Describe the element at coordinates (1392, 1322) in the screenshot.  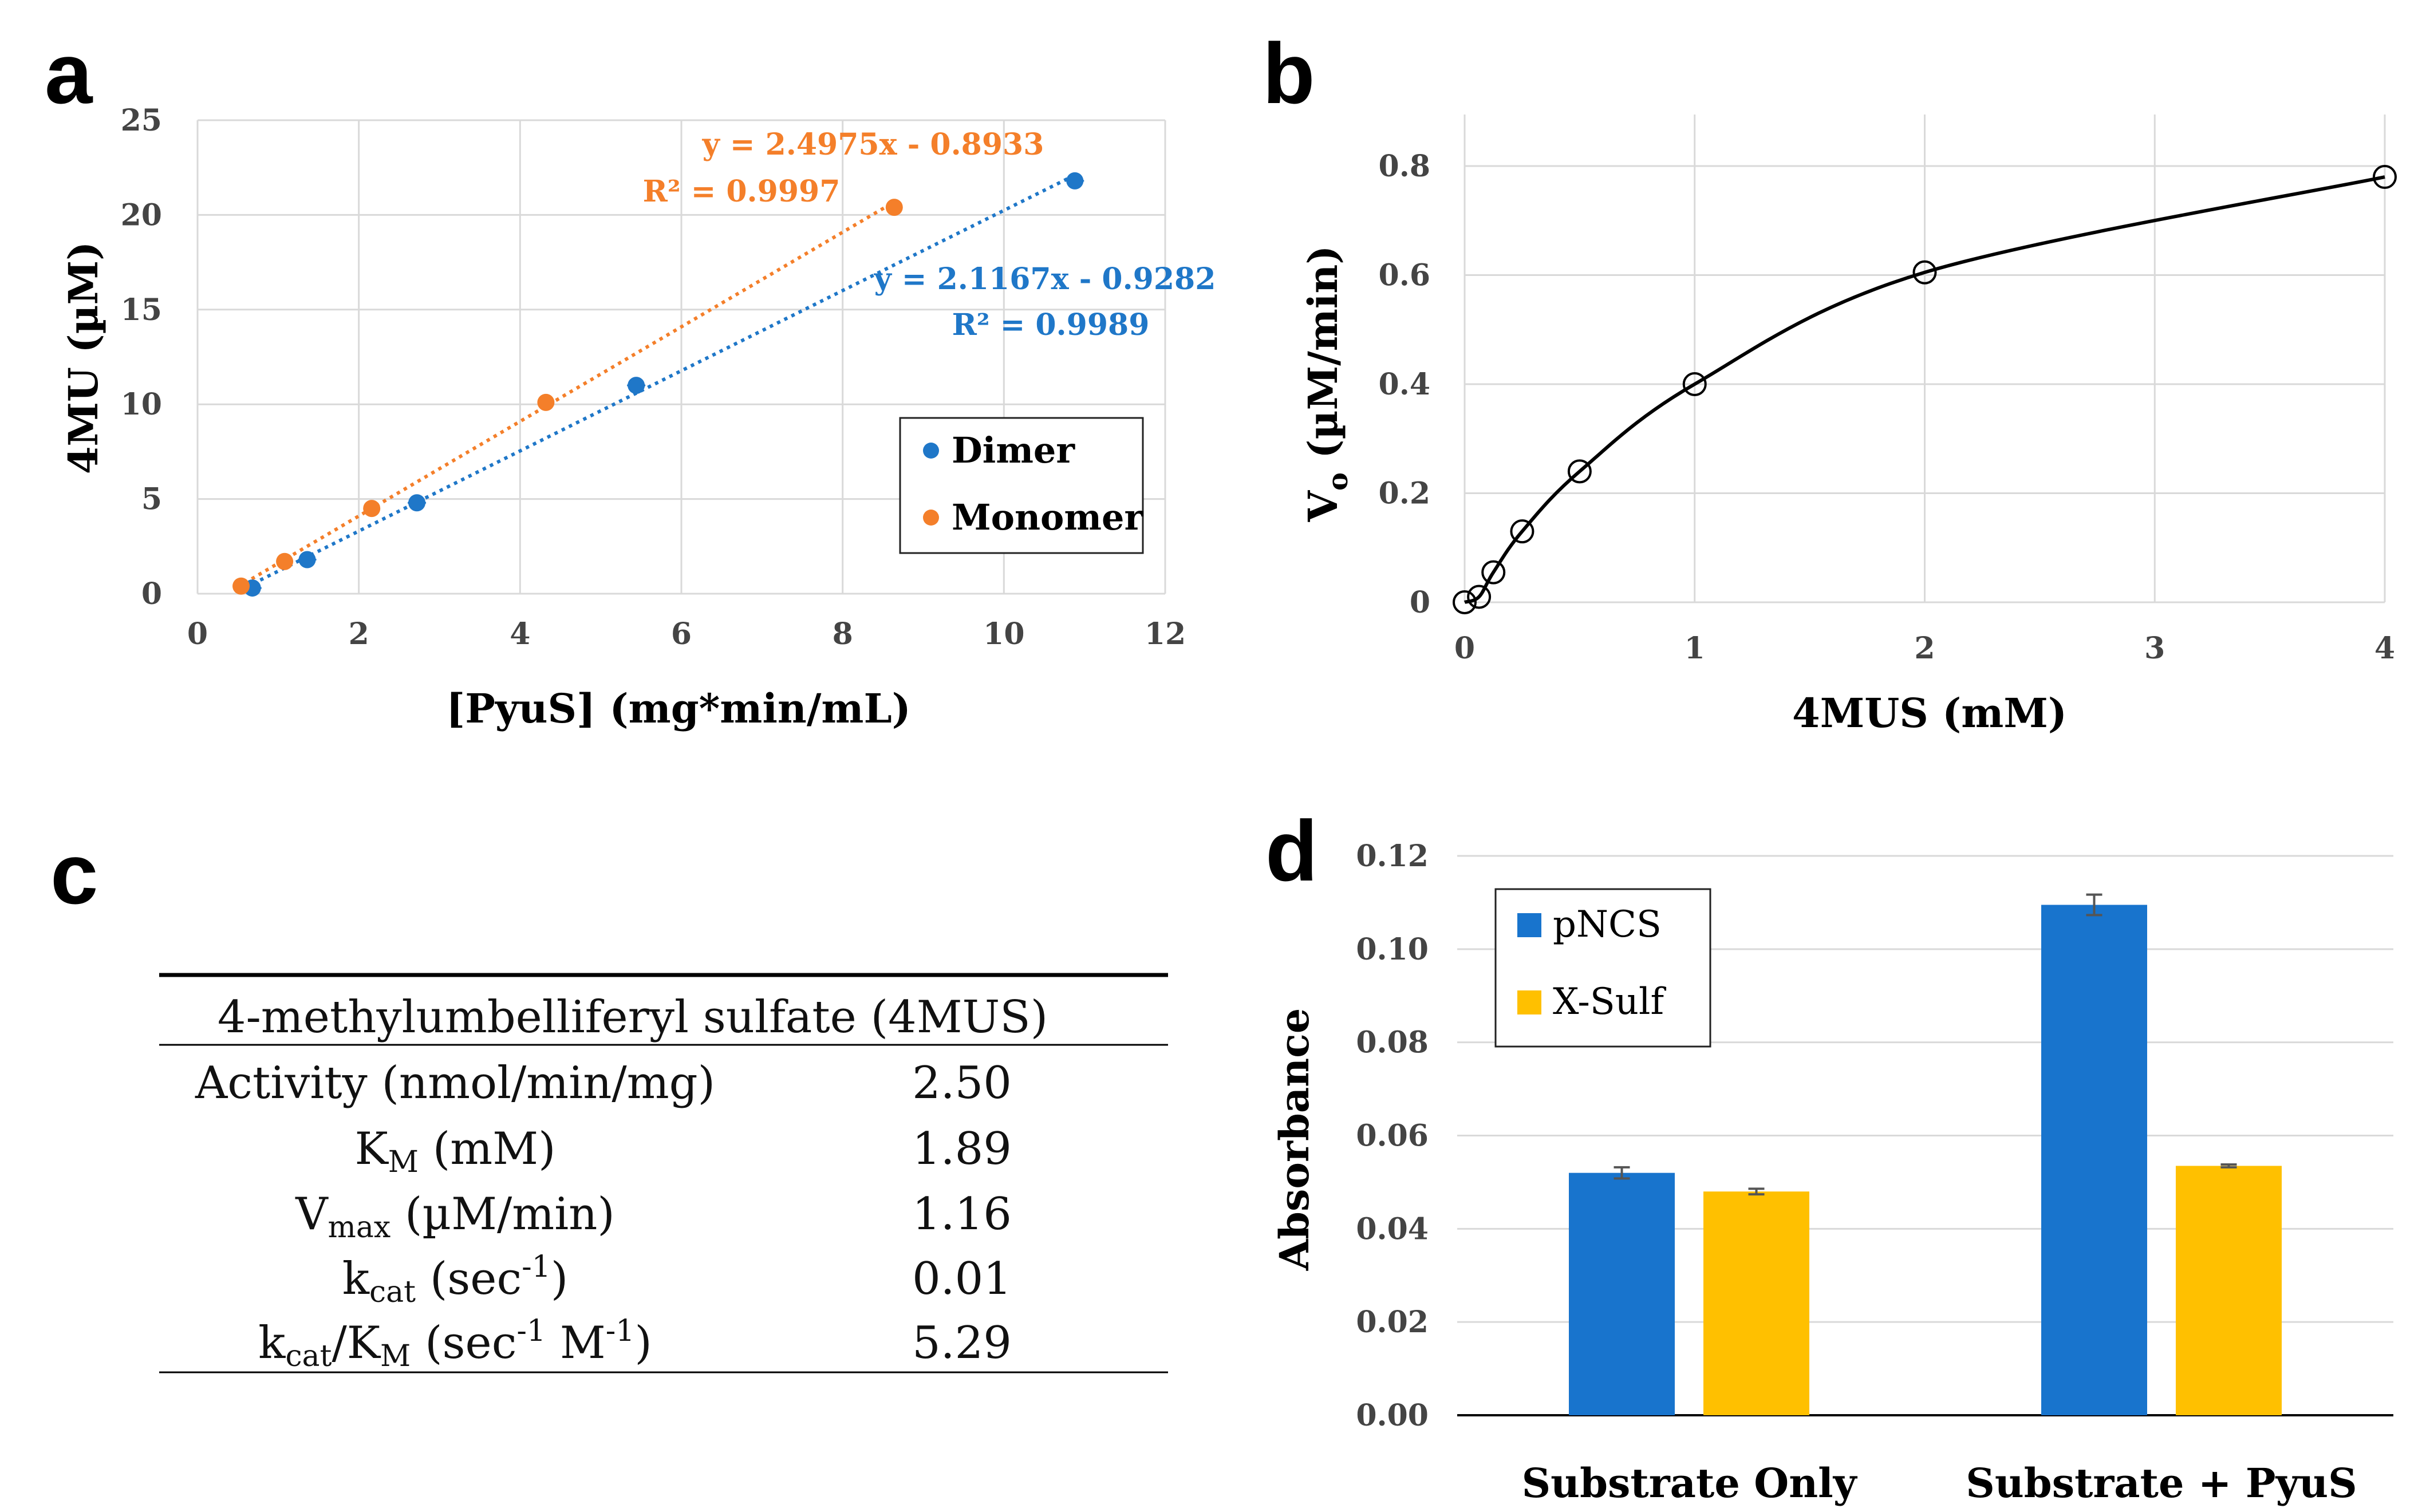
I see `y-tick-label: 0.02` at that location.